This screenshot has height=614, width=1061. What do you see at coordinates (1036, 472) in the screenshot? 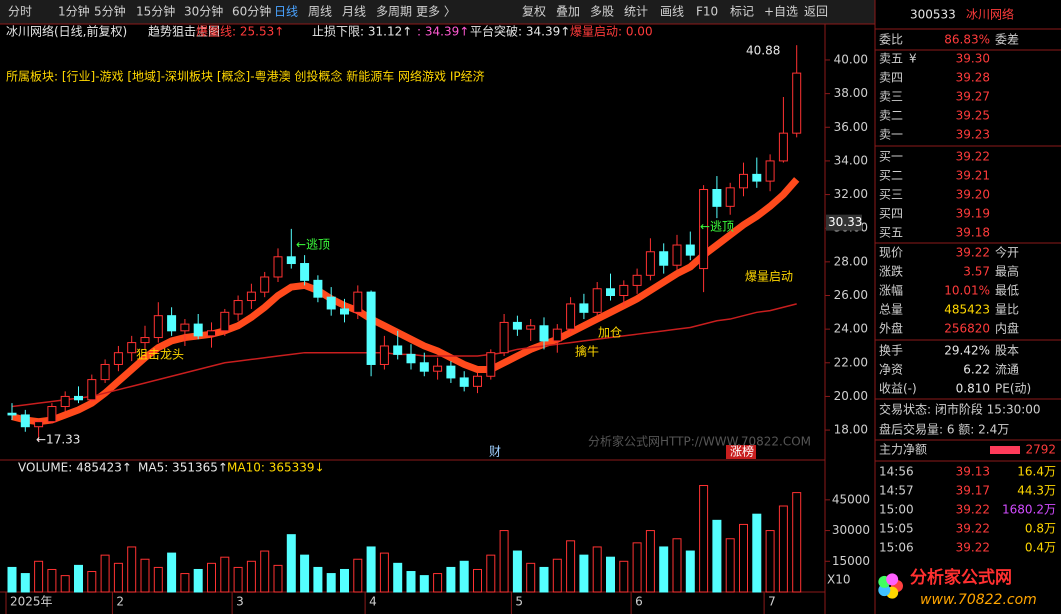
I see `tick-amount: 16.4万` at bounding box center [1036, 472].